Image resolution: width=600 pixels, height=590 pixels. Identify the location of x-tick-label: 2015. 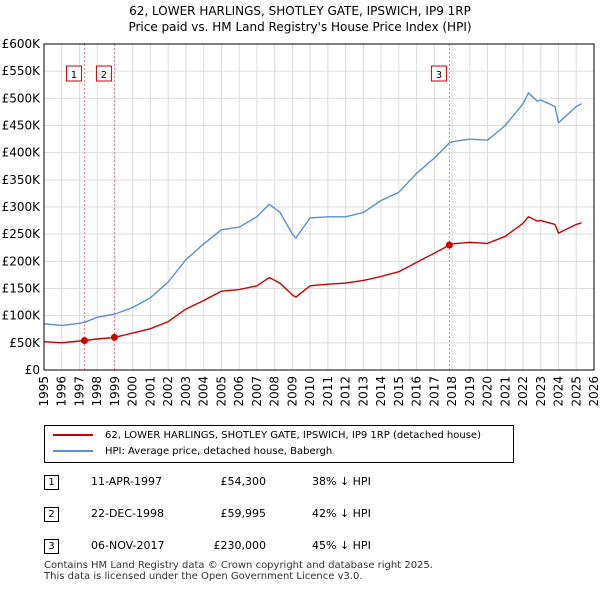
(399, 391).